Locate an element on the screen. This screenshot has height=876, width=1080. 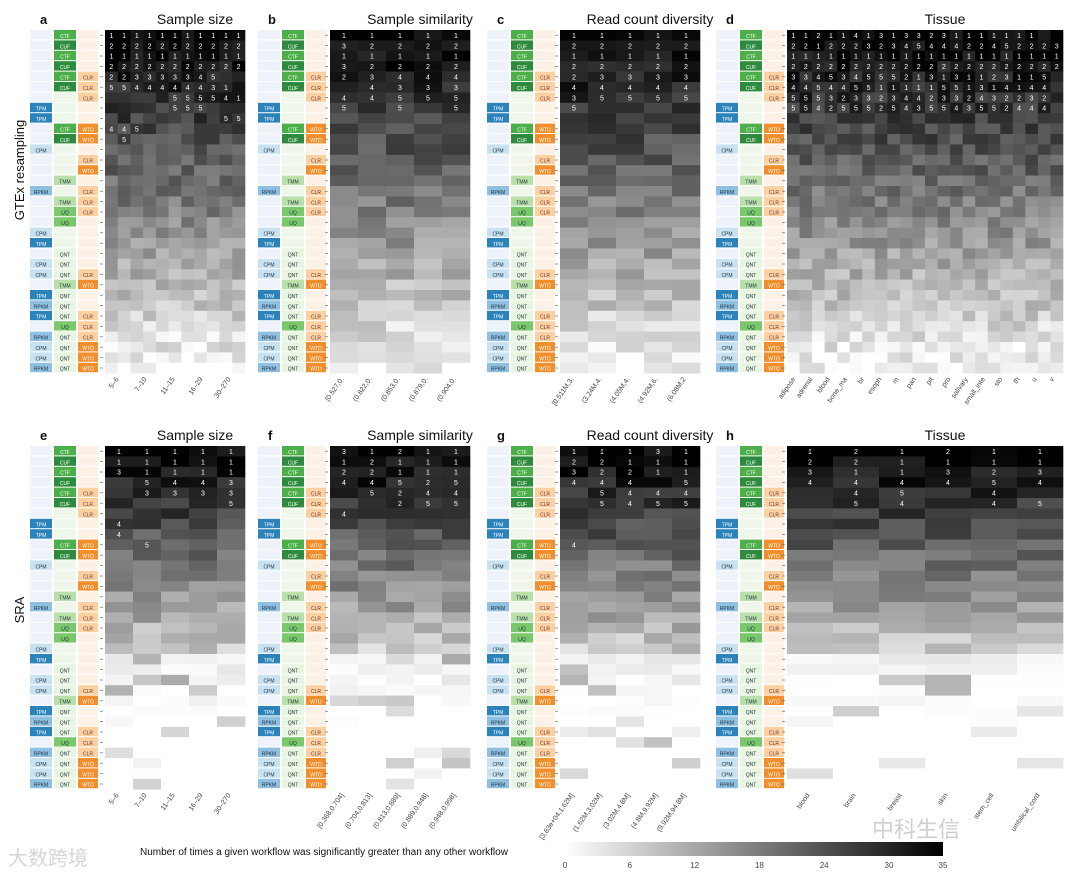
row-method-label: TMM is located at coordinates (292, 287).